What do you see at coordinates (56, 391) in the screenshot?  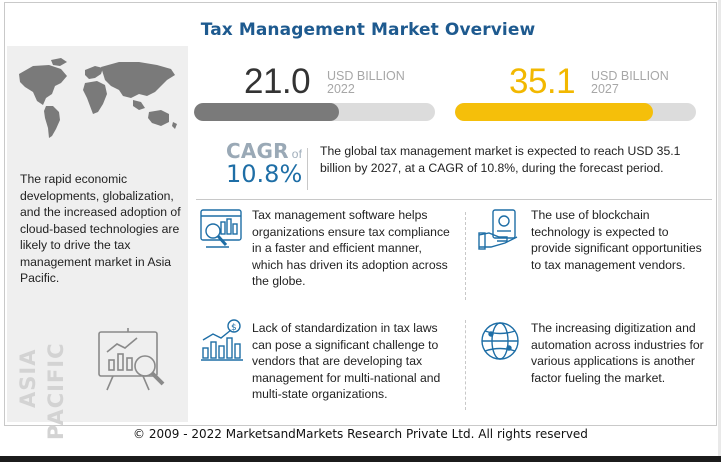 I see `region-label-line2: PACIFIC` at bounding box center [56, 391].